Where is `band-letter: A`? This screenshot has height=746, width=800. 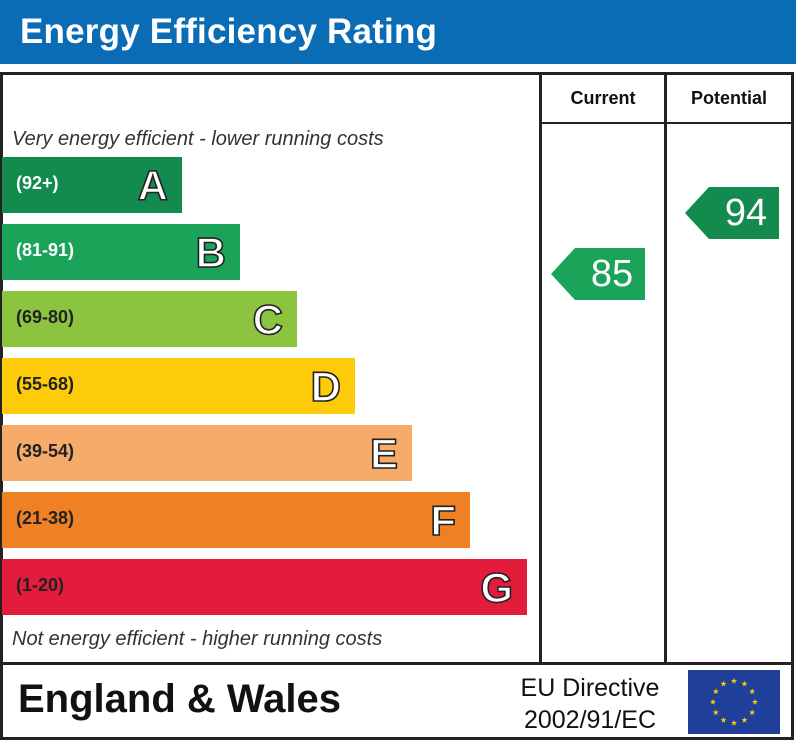
band-letter: A is located at coordinates (153, 185).